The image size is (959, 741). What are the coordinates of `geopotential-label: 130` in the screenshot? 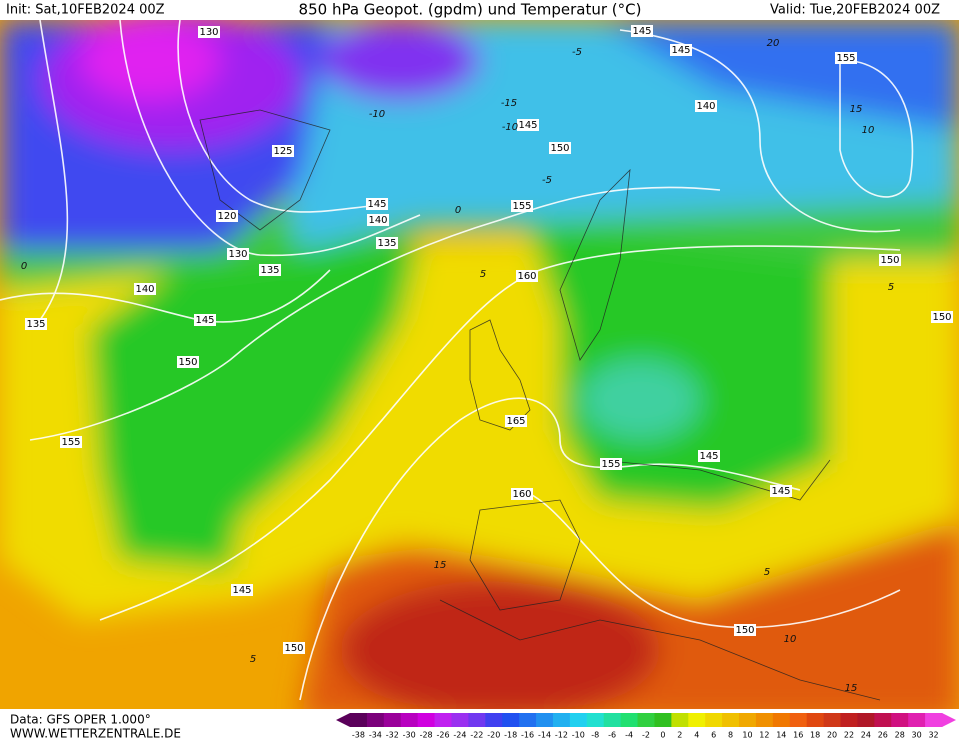 It's located at (208, 32).